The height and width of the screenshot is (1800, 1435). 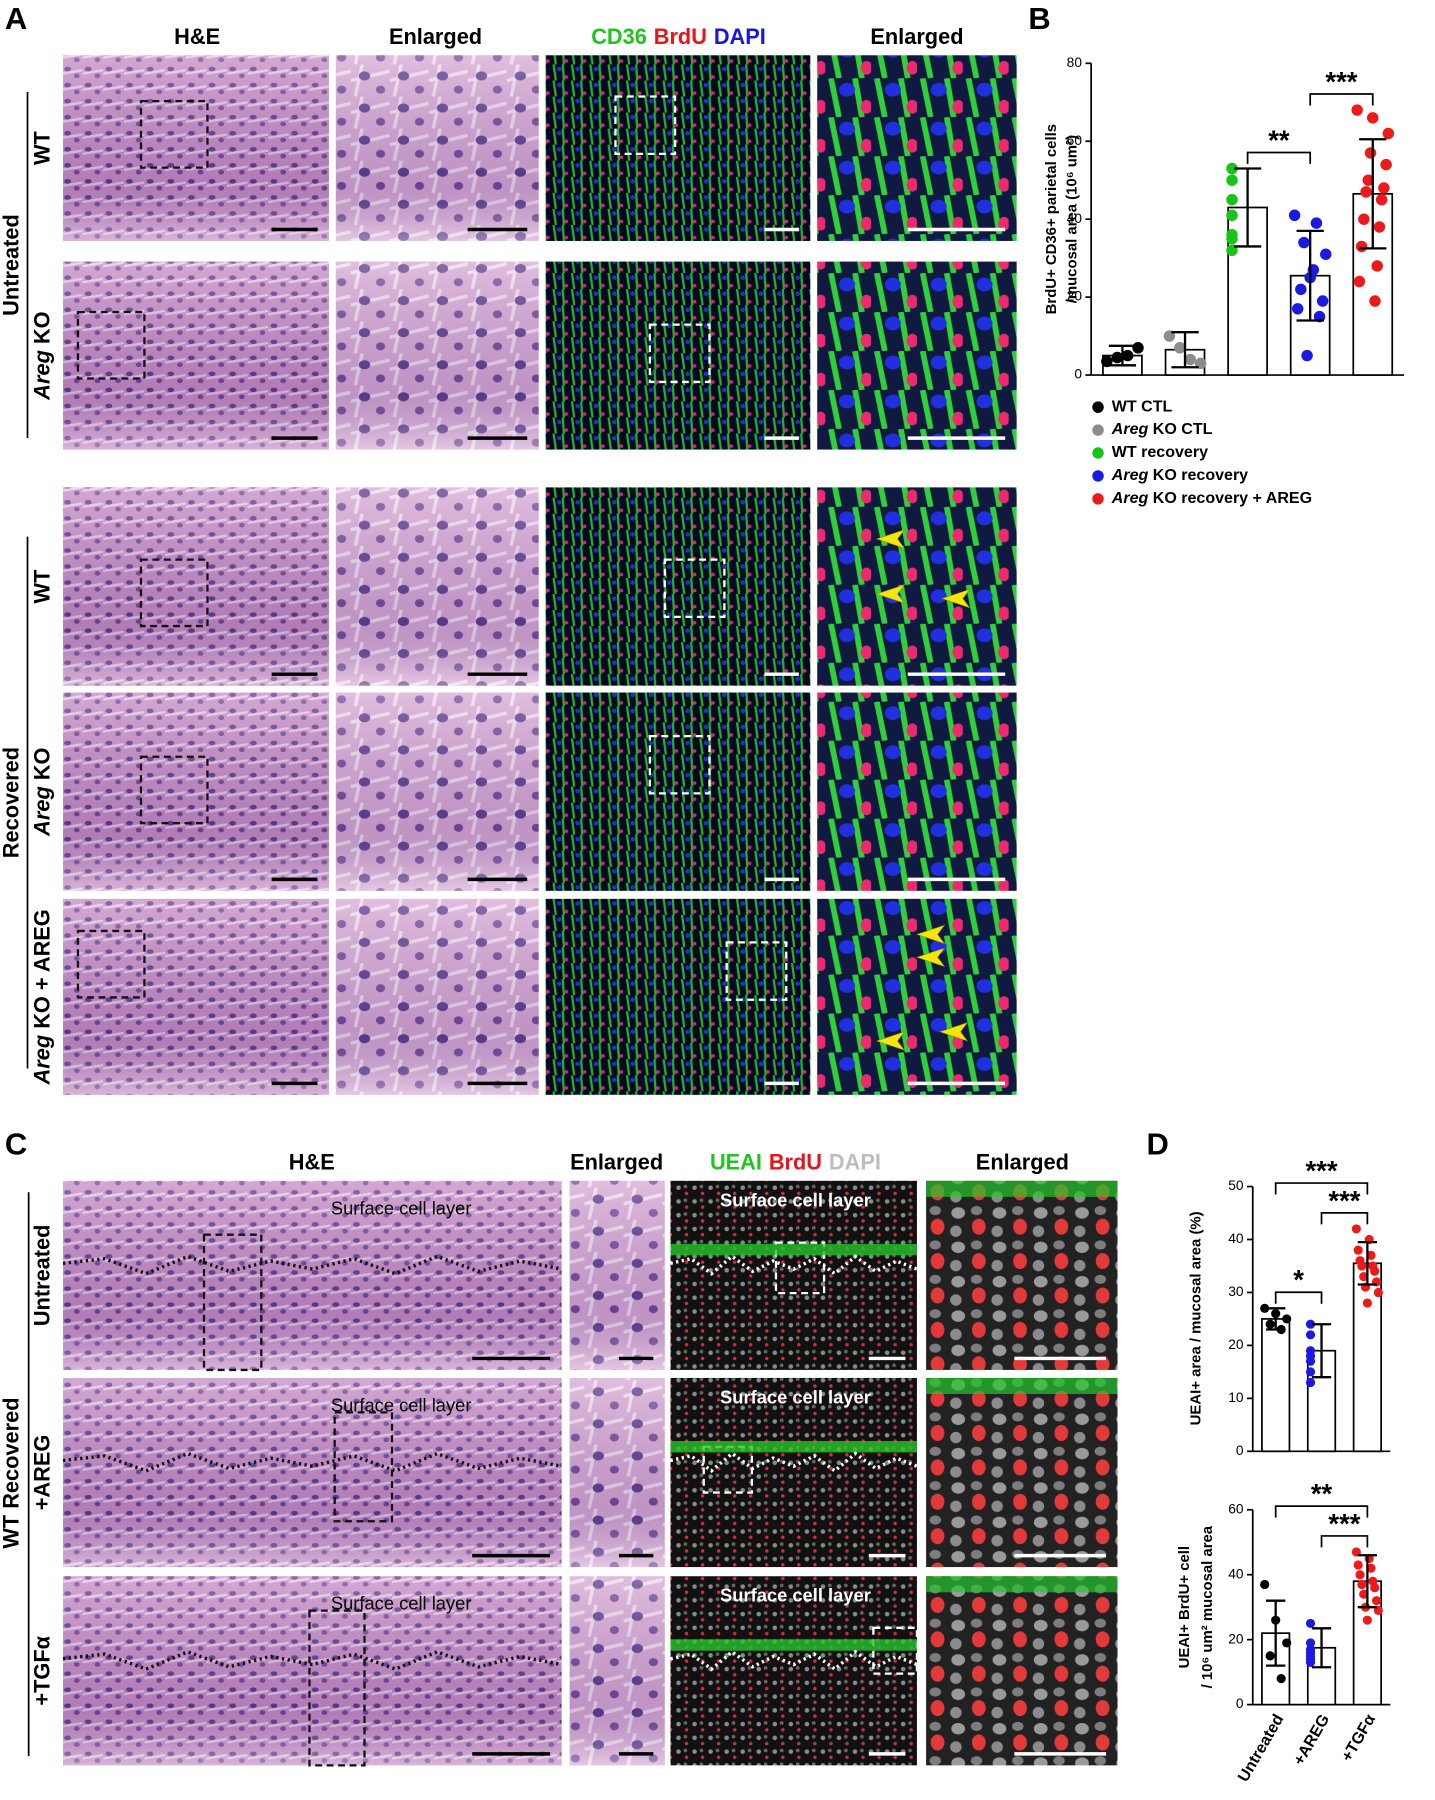 What do you see at coordinates (1052, 219) in the screenshot?
I see `y-axis-label: BrdU+ CD36+ parietal cells` at bounding box center [1052, 219].